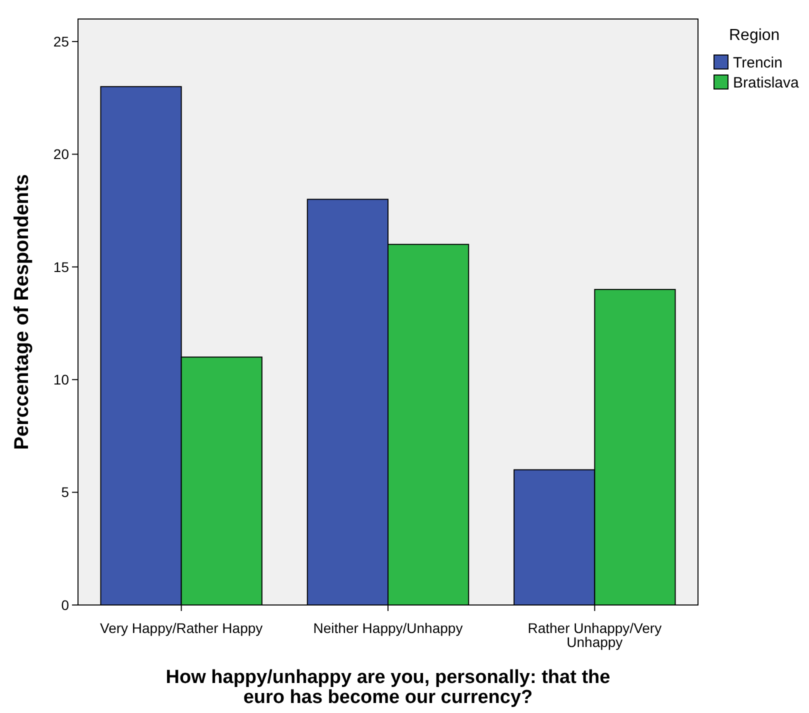  What do you see at coordinates (61, 266) in the screenshot?
I see `y-tick-label: 15` at bounding box center [61, 266].